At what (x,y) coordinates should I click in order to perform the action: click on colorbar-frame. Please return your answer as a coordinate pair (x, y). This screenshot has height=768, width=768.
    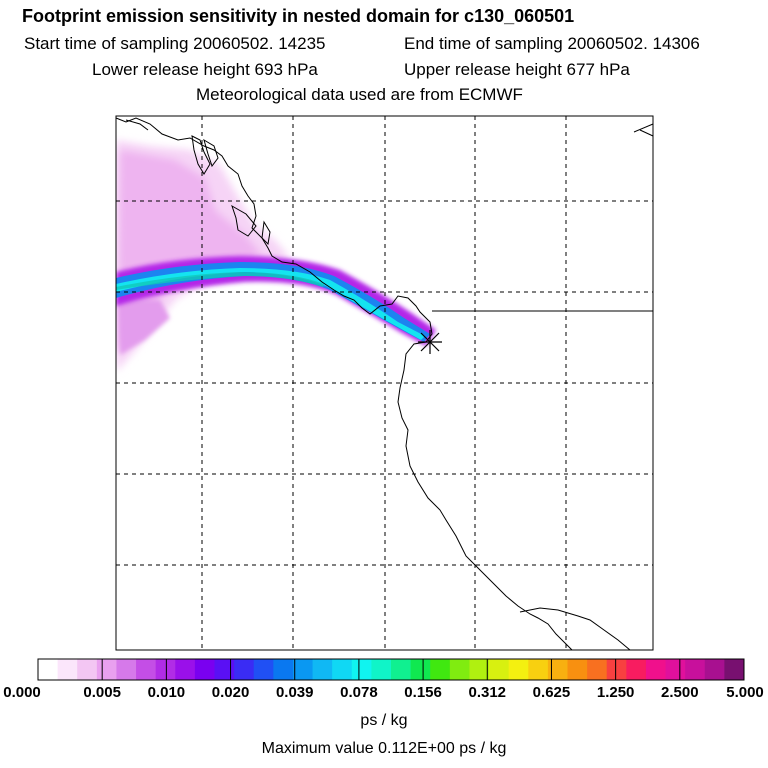
    Looking at the image, I should click on (391, 669).